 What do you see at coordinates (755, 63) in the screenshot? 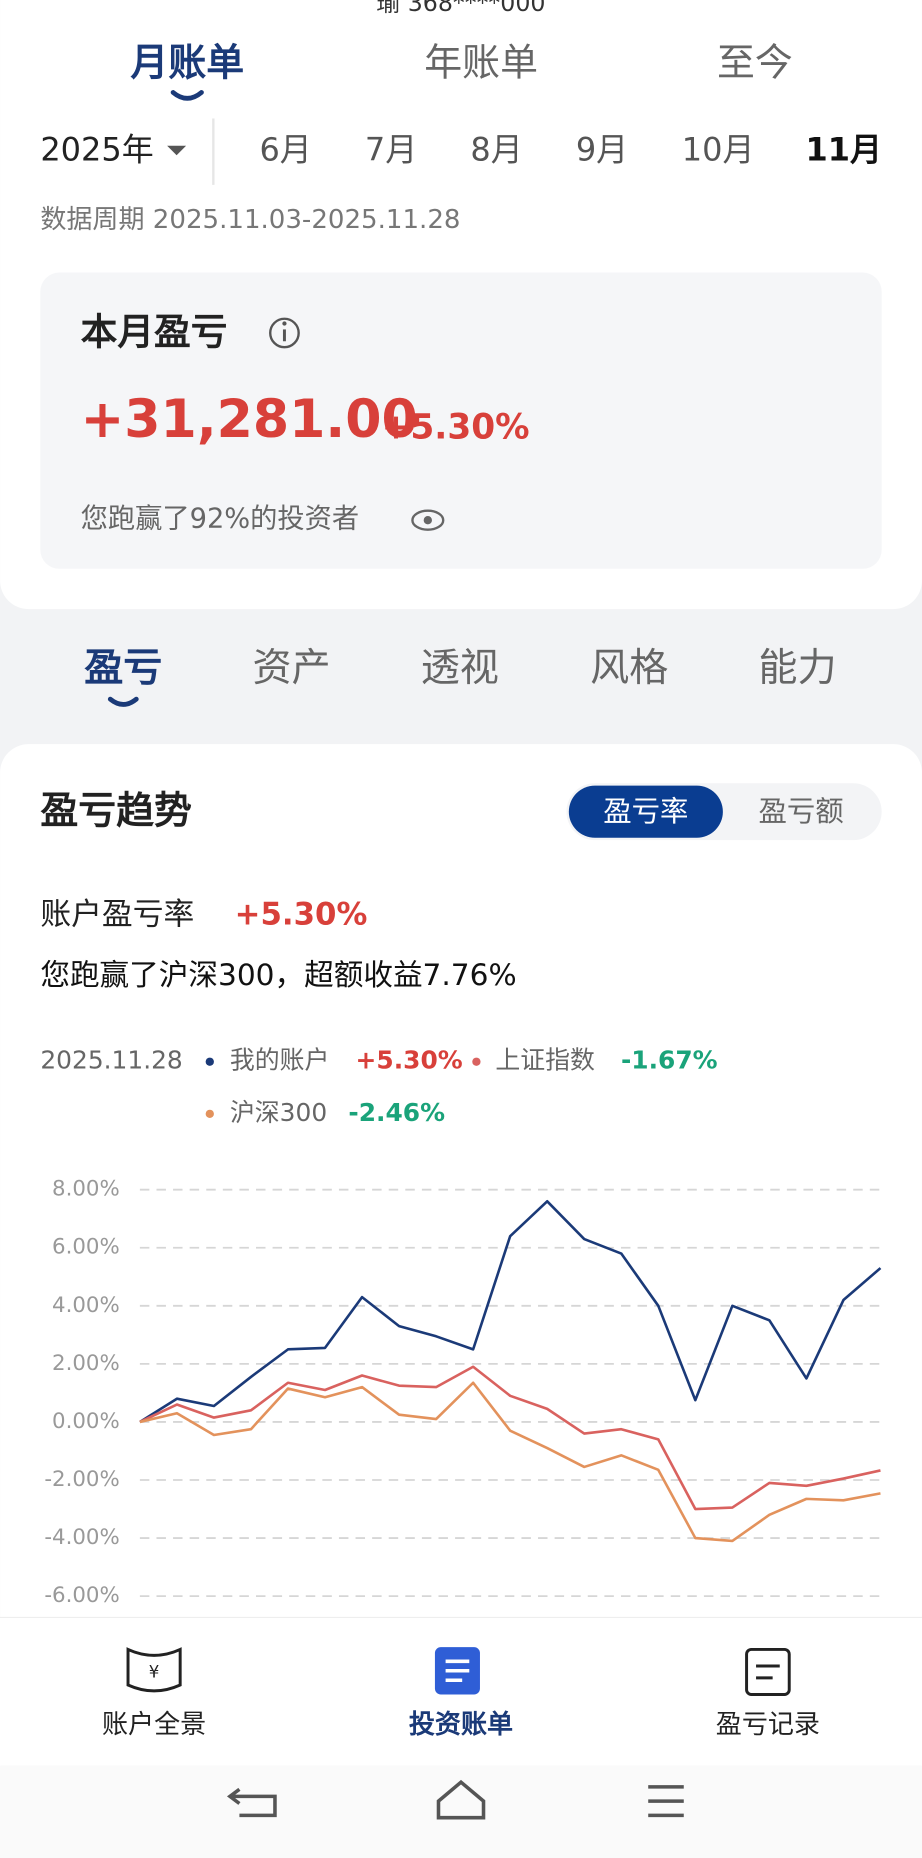
I see `tab: 至今` at bounding box center [755, 63].